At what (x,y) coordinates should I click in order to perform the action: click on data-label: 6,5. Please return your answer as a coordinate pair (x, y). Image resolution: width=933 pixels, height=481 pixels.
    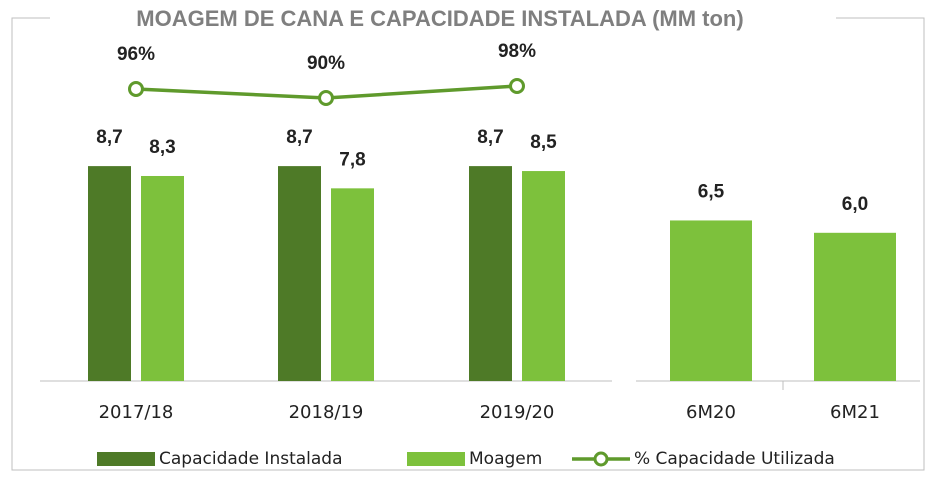
    Looking at the image, I should click on (711, 191).